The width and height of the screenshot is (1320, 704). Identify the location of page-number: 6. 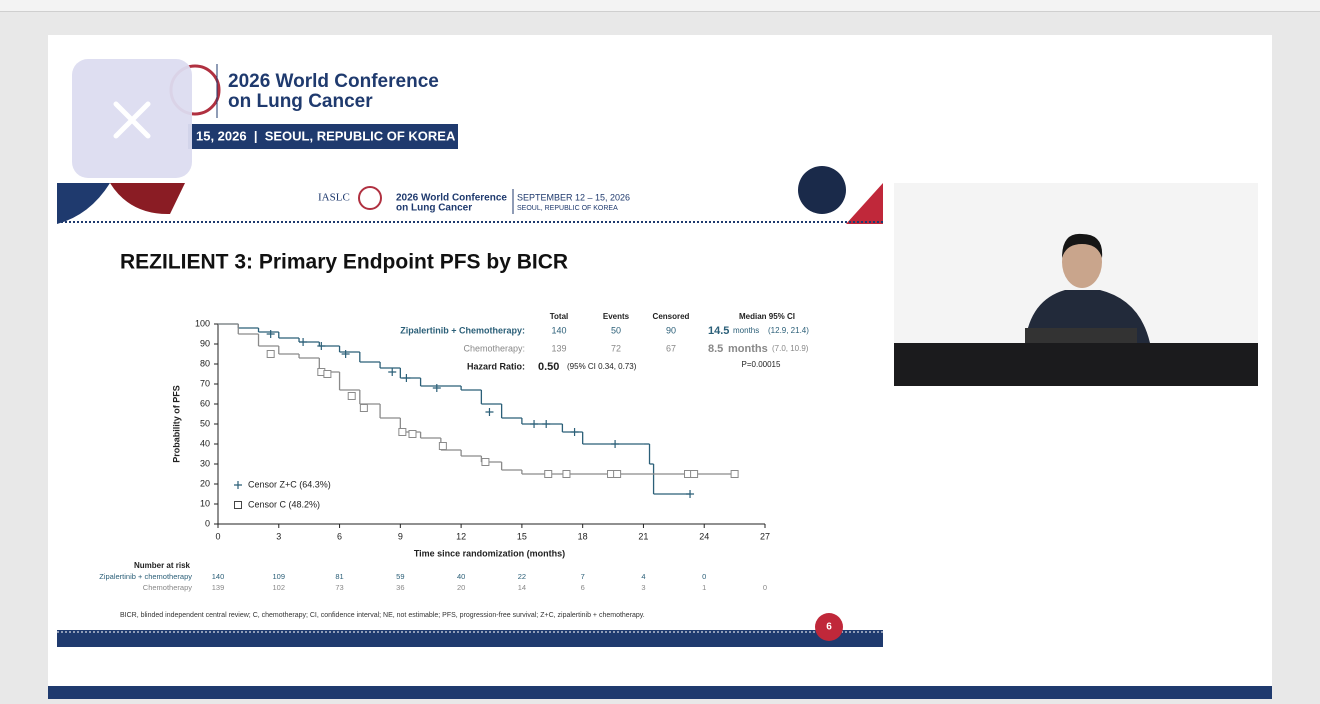
(829, 627).